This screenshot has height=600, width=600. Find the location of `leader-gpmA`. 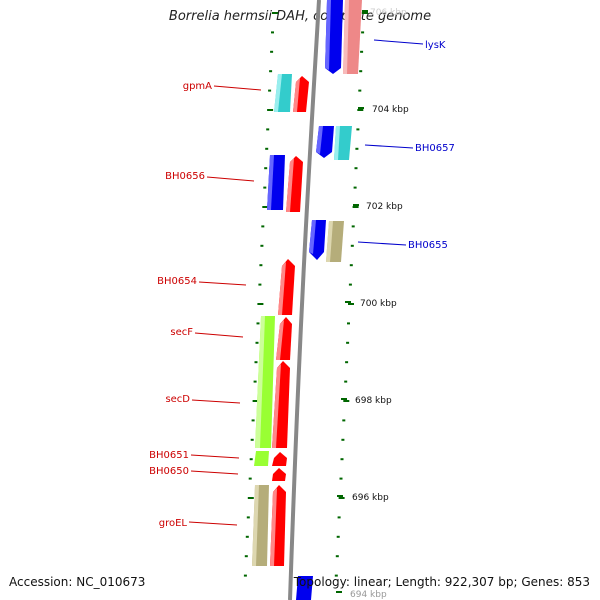

leader-gpmA is located at coordinates (237, 88).